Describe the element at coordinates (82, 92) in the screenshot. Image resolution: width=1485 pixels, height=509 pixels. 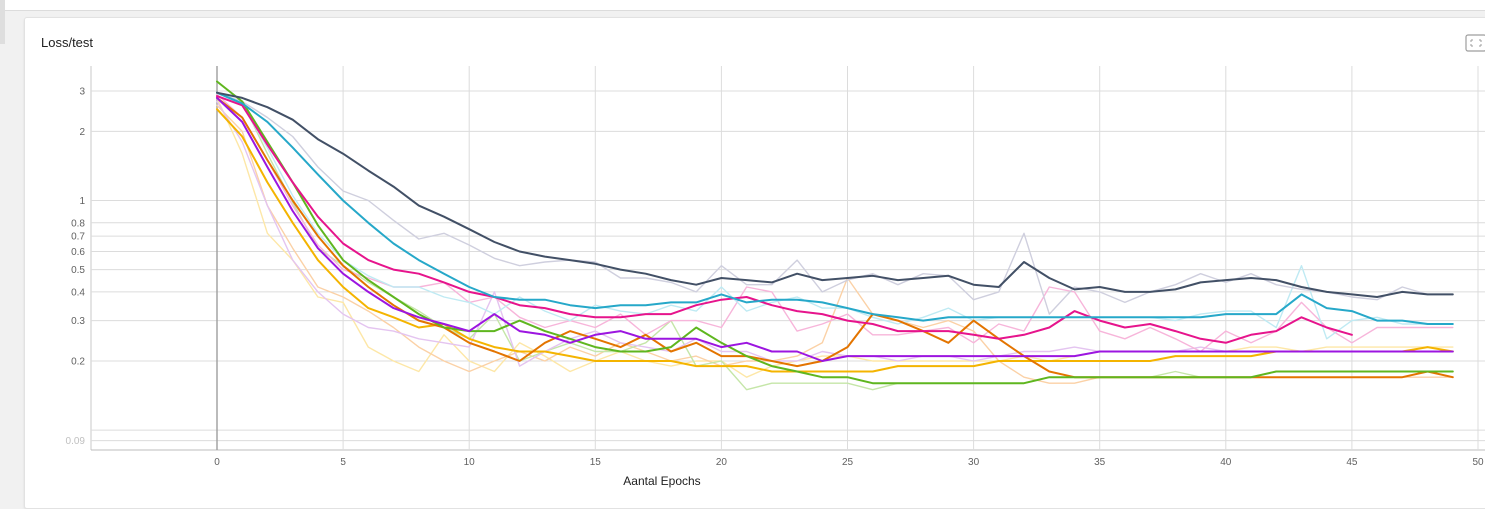
I see `y-tick-label: 3` at that location.